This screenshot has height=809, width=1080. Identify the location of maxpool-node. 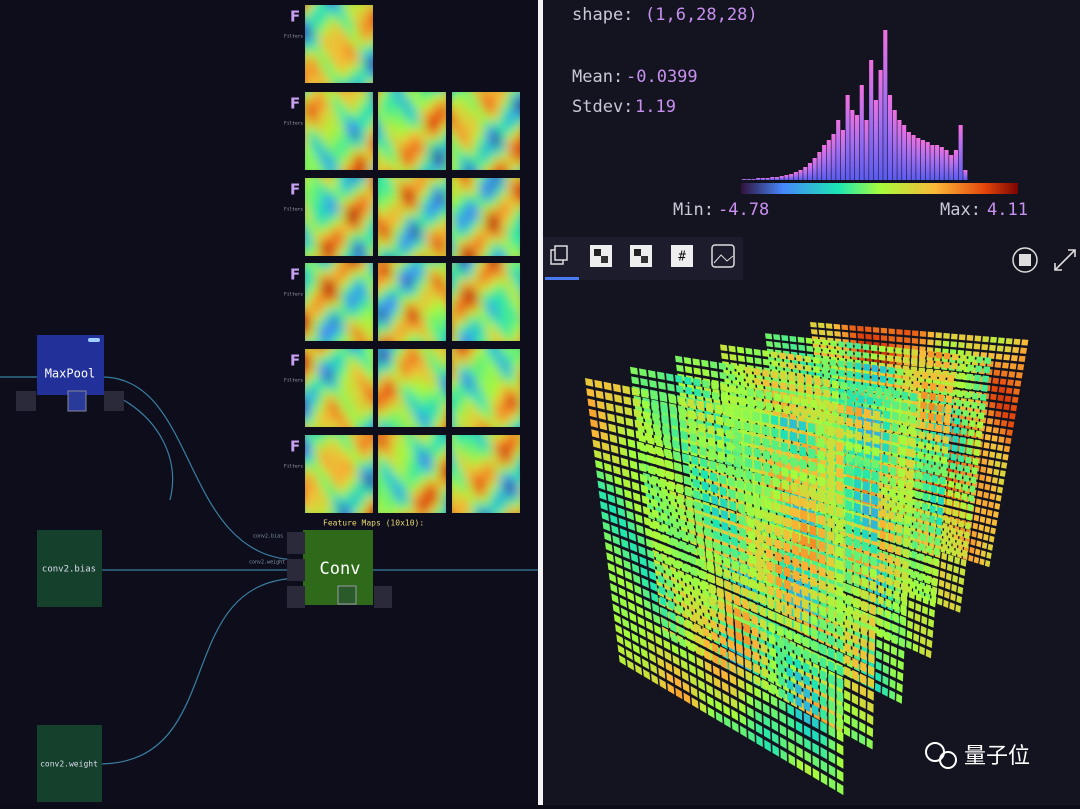
(70, 365).